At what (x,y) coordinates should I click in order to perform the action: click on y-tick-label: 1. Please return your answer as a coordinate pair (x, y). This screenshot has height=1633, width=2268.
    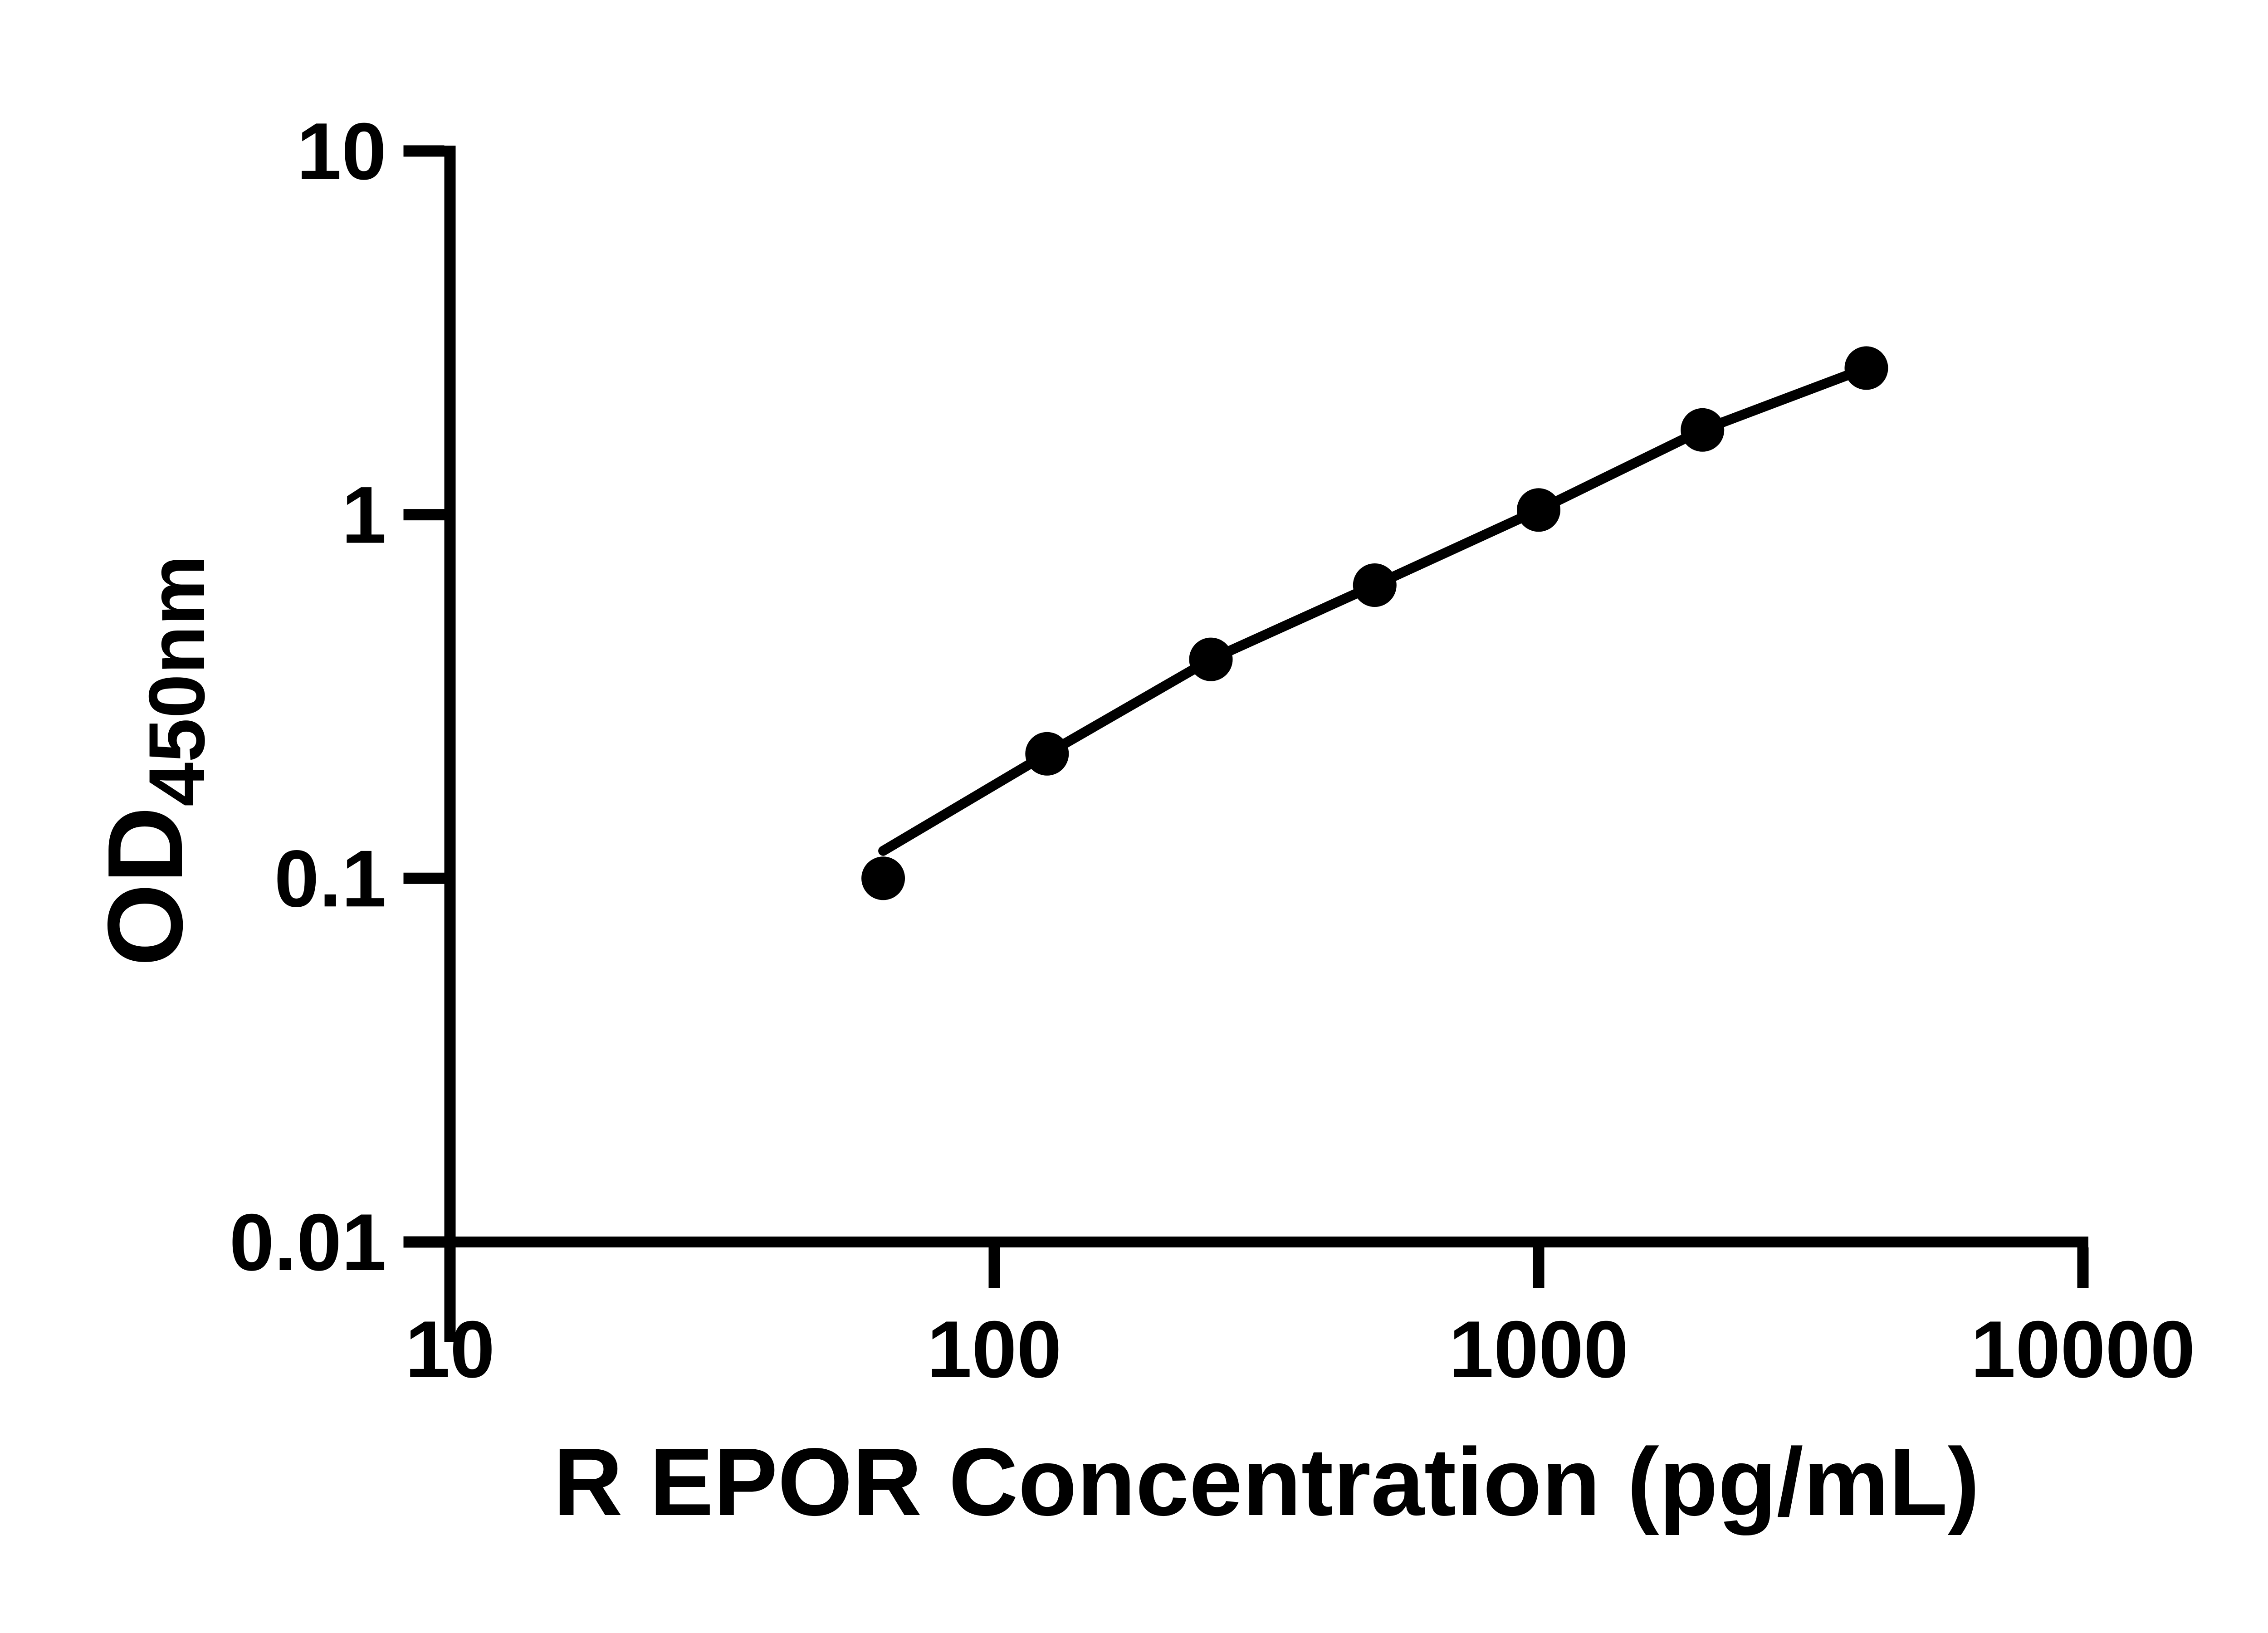
    Looking at the image, I should click on (364, 515).